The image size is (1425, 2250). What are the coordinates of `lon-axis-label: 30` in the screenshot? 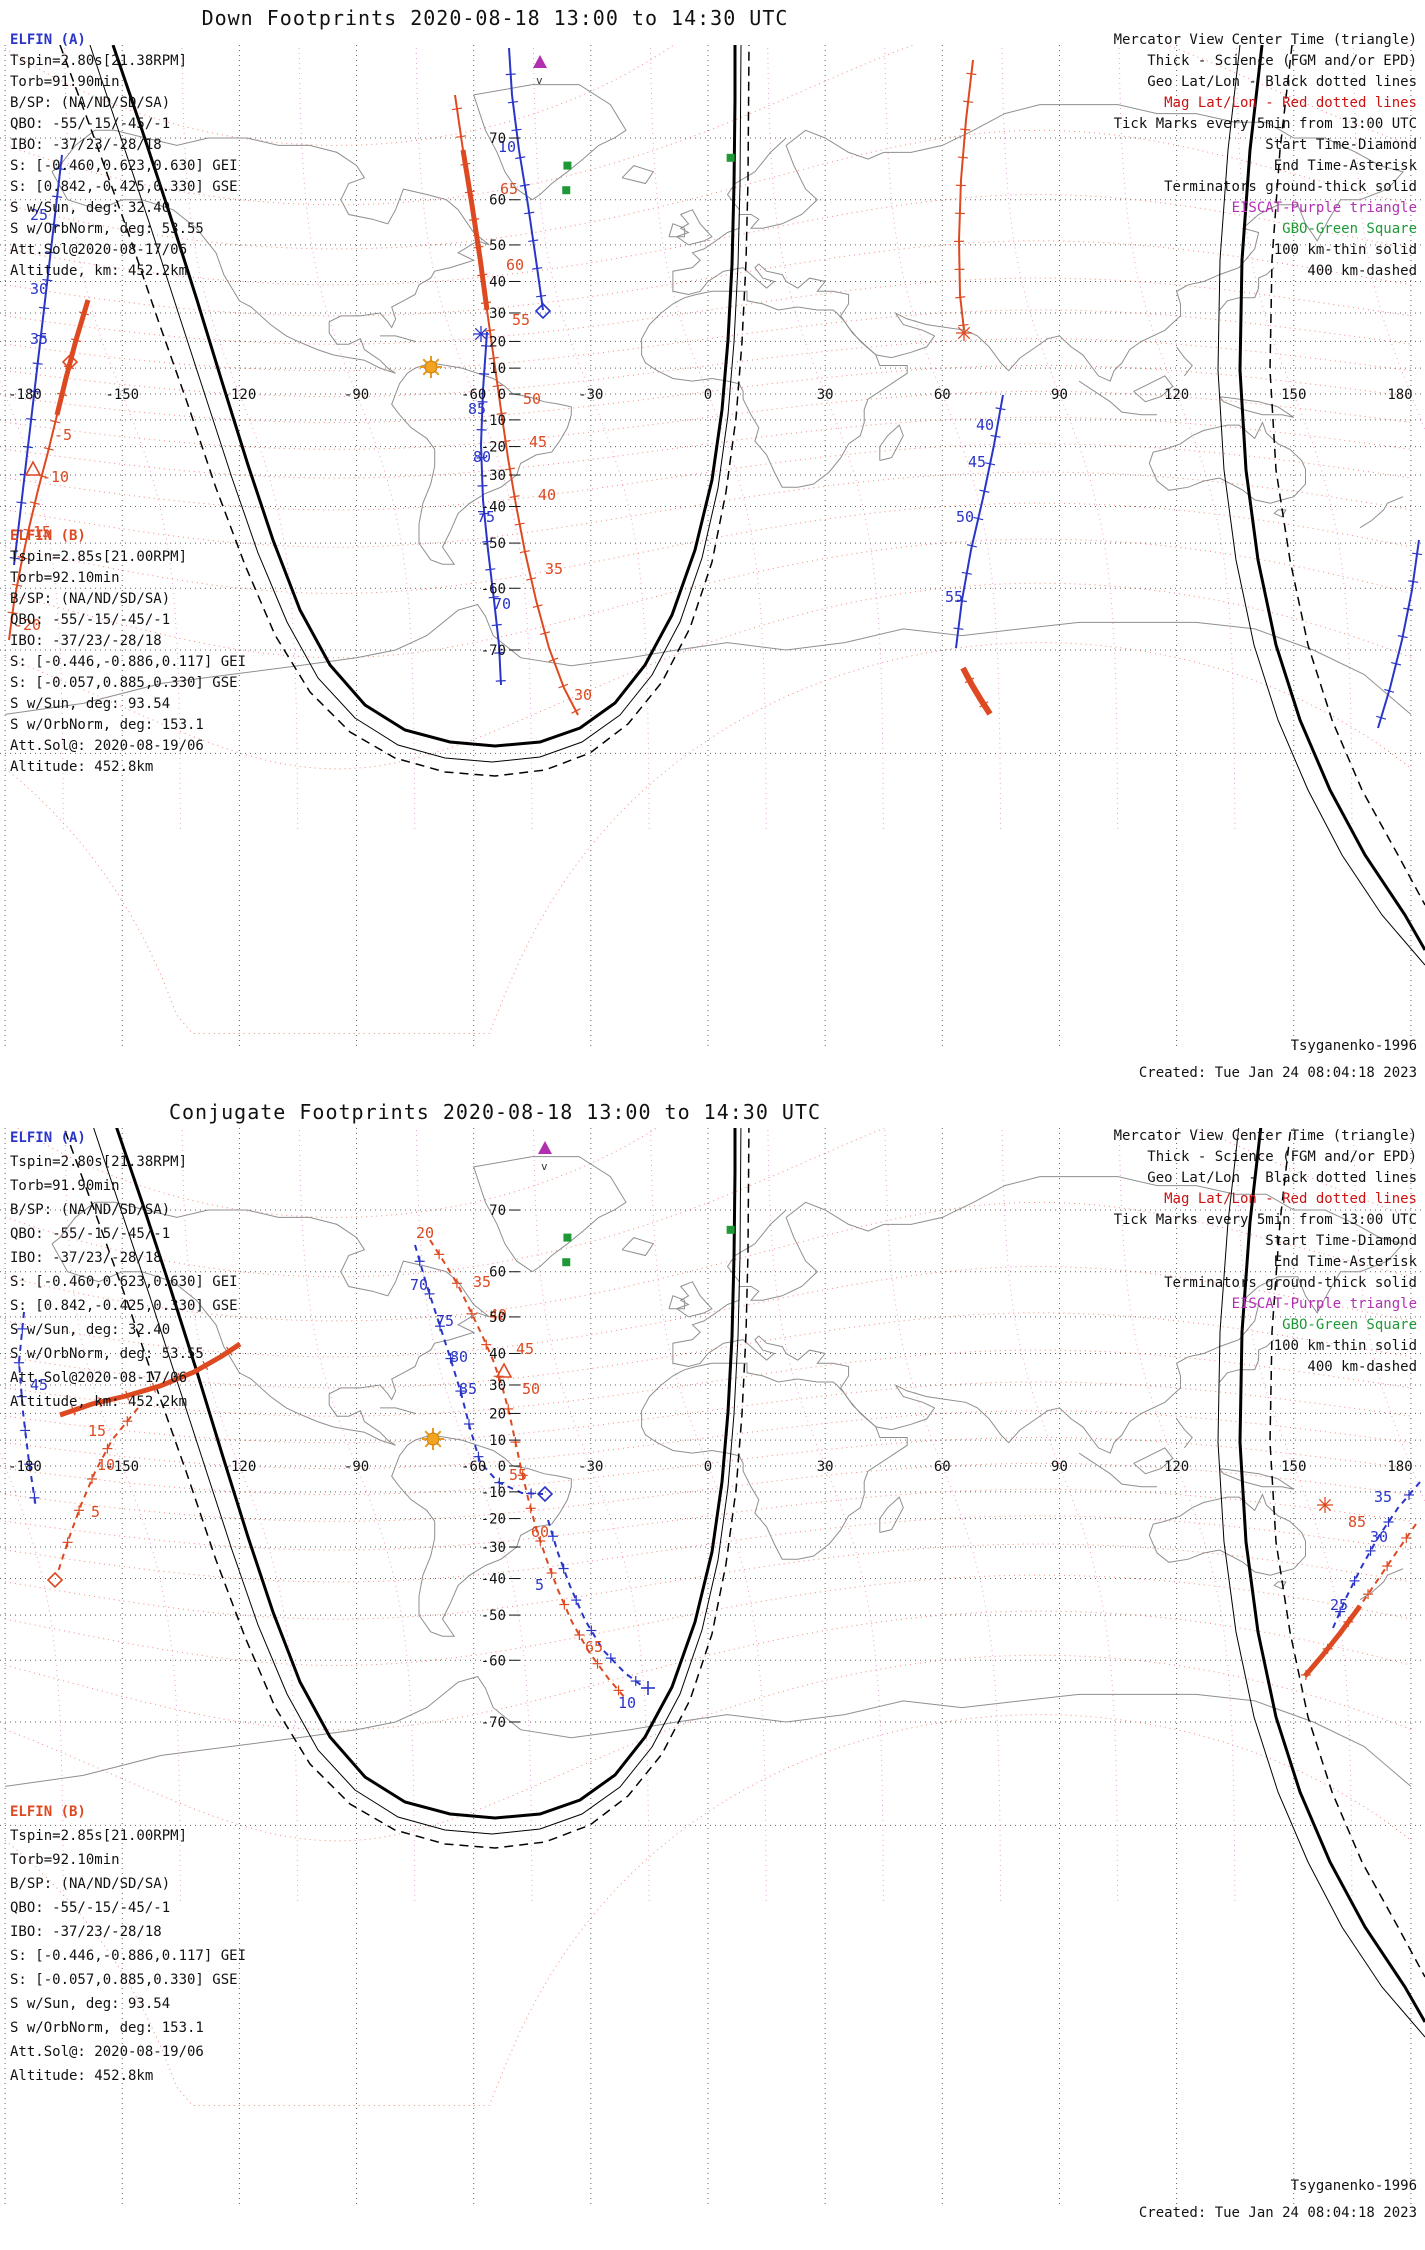 It's located at (825, 395).